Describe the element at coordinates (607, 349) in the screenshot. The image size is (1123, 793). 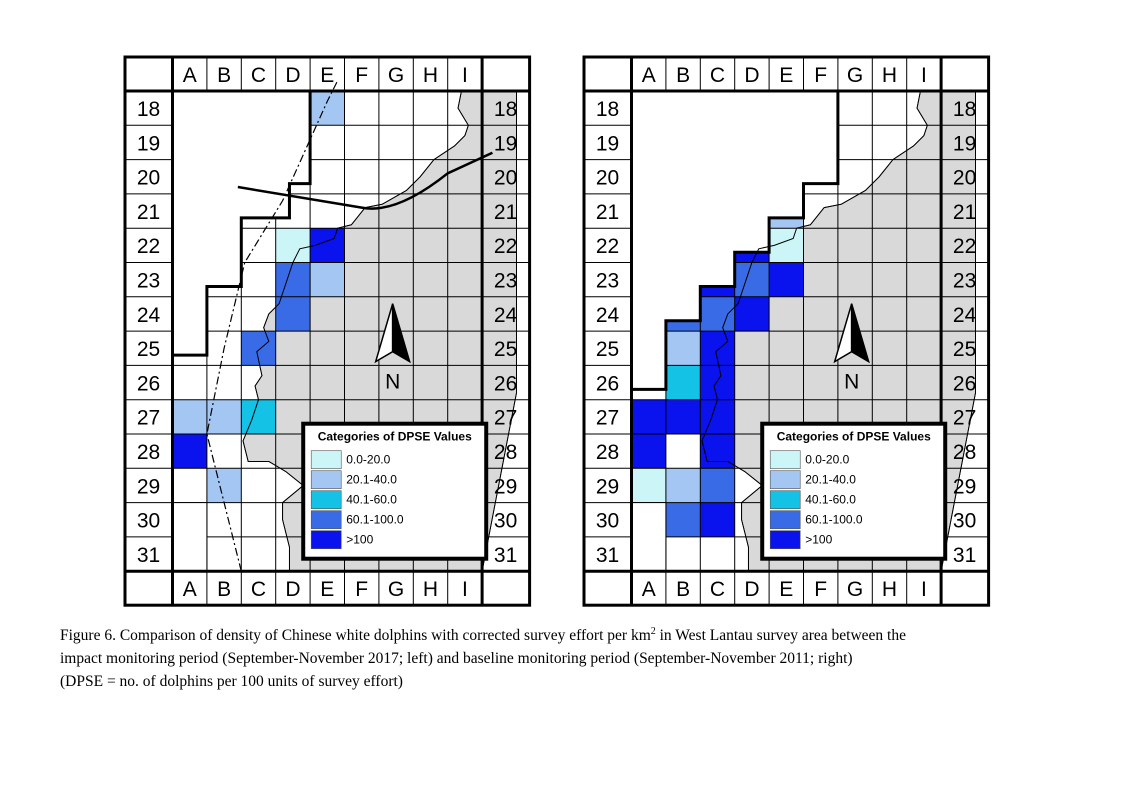
I see `left-row-label-25: 25` at that location.